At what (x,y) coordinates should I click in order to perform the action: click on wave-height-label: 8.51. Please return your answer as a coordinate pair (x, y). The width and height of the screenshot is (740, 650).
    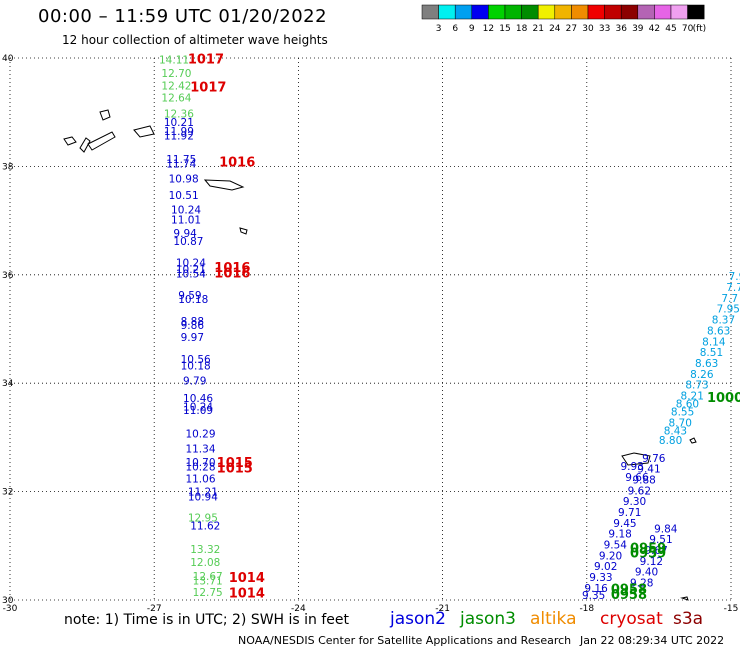
    Looking at the image, I should click on (711, 353).